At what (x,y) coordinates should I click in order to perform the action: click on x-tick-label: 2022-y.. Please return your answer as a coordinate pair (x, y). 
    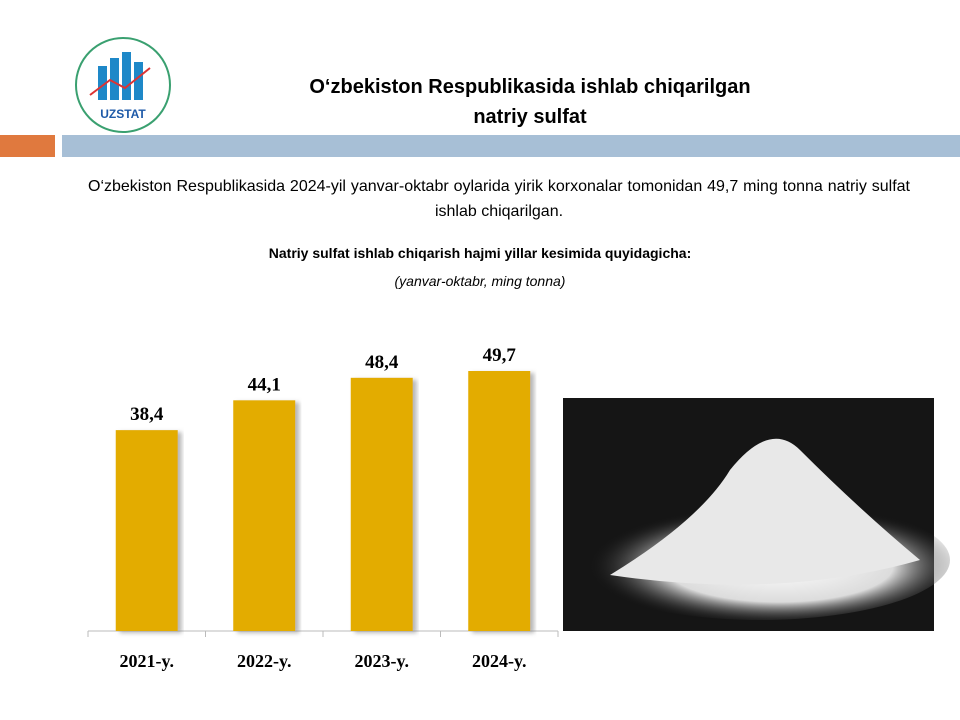
    Looking at the image, I should click on (264, 661).